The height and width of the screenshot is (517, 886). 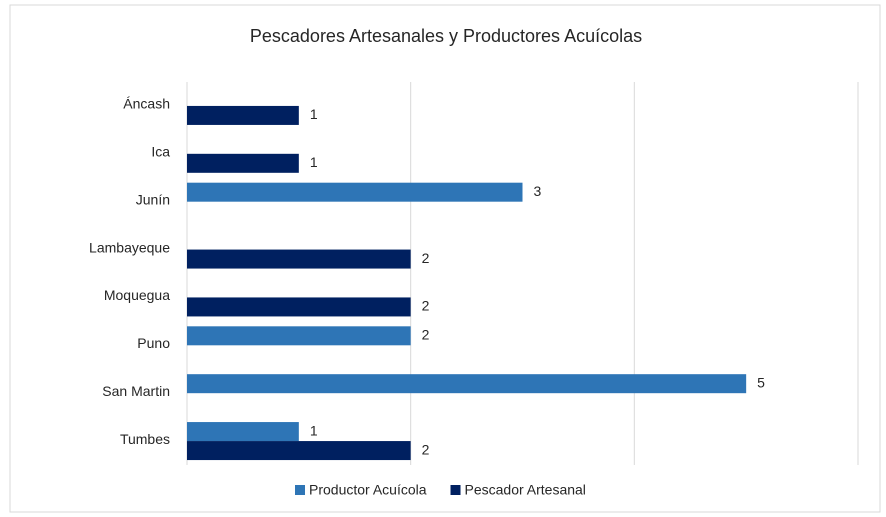 I want to click on y-tick-label: Moquegua, so click(x=137, y=295).